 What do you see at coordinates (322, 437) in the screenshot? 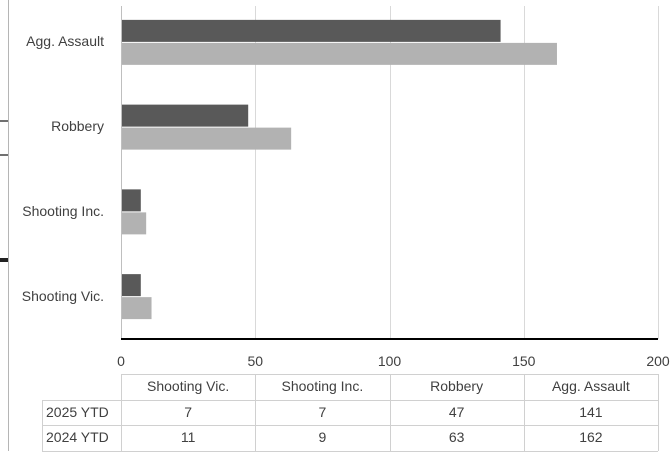
I see `table-value-cell: 9` at bounding box center [322, 437].